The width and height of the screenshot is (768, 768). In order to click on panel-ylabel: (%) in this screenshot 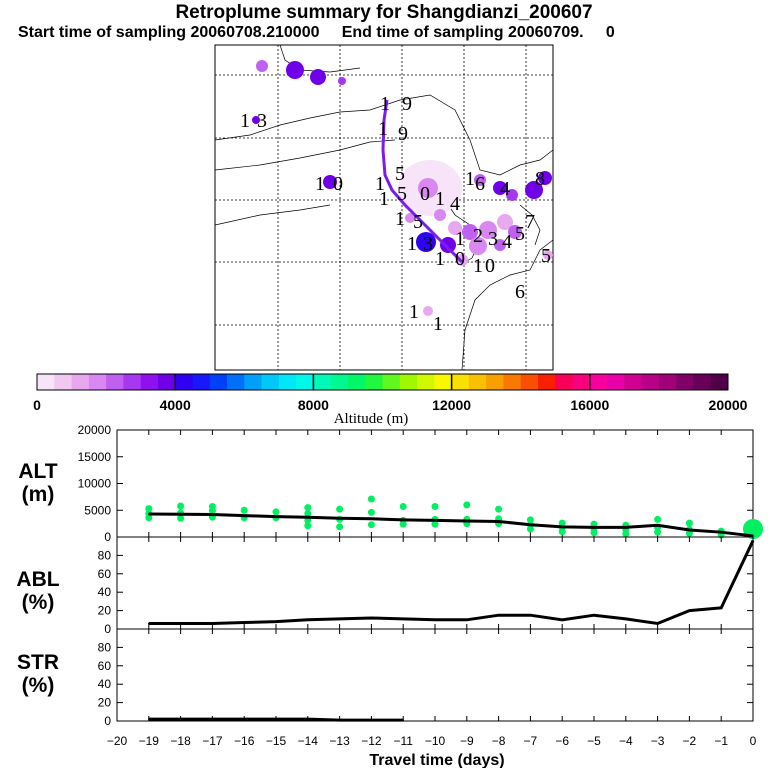, I will do `click(38, 602)`.